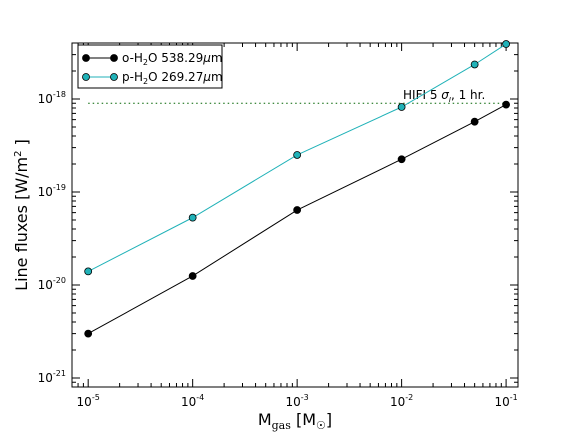 Image resolution: width=576 pixels, height=432 pixels. What do you see at coordinates (401, 401) in the screenshot?
I see `x-tick-label: 10⁻²` at bounding box center [401, 401].